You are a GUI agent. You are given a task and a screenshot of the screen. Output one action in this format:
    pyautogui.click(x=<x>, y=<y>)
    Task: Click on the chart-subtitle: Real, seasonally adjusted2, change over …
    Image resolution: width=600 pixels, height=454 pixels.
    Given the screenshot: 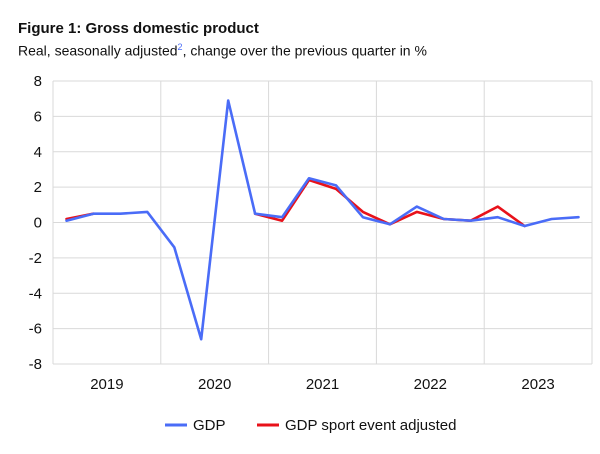 What is the action you would take?
    pyautogui.click(x=222, y=50)
    